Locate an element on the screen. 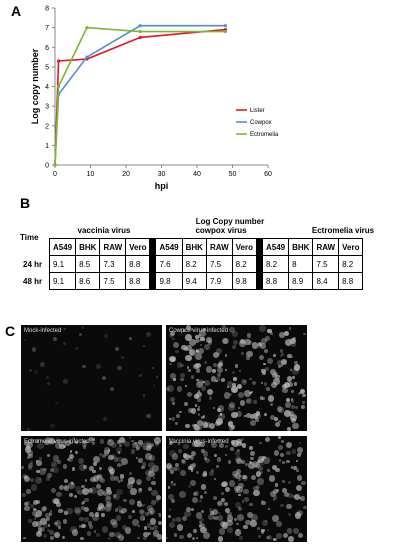 The width and height of the screenshot is (405, 550). table-cell: 8.9 is located at coordinates (301, 281).